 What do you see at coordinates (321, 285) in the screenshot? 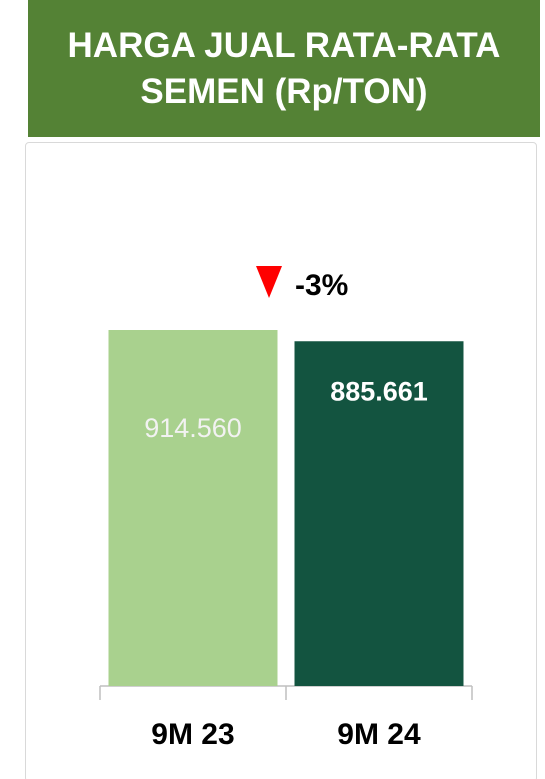
I see `change-annotation: -3%` at bounding box center [321, 285].